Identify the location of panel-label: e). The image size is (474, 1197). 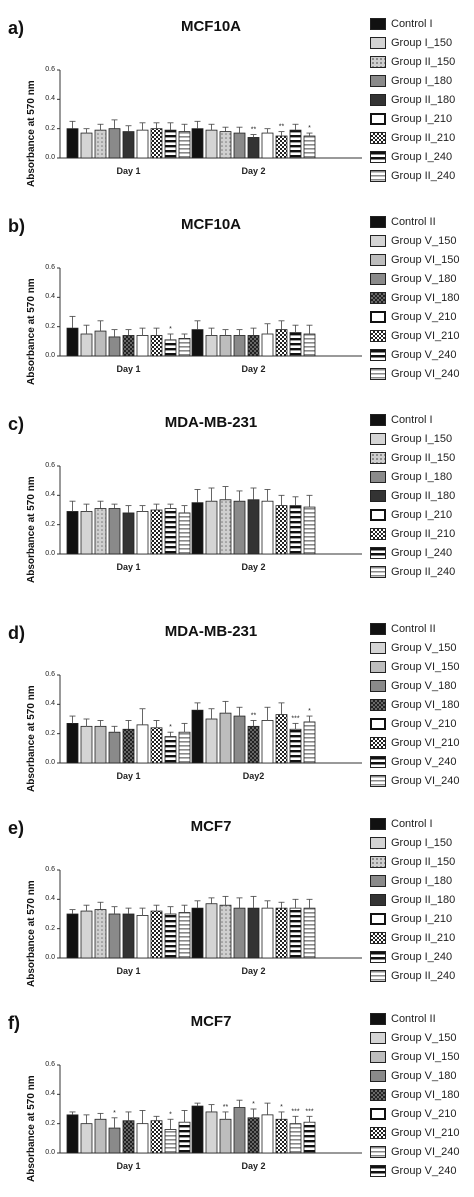
(16, 828).